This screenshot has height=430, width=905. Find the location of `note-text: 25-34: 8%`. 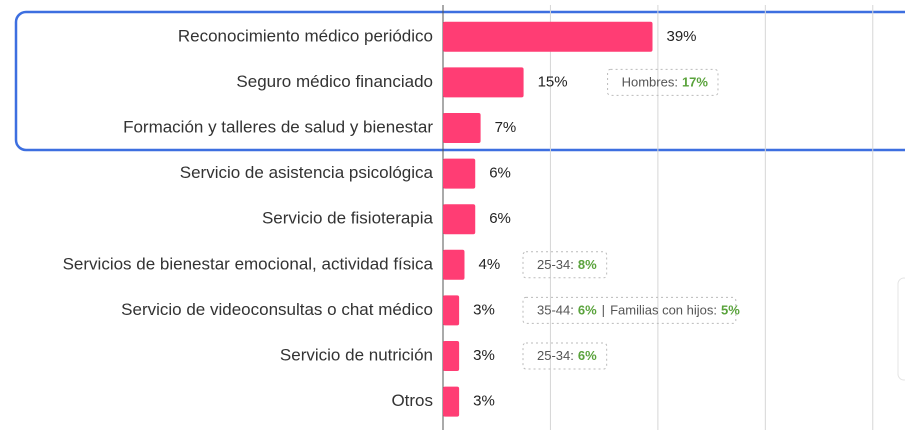

note-text: 25-34: 8% is located at coordinates (567, 264).